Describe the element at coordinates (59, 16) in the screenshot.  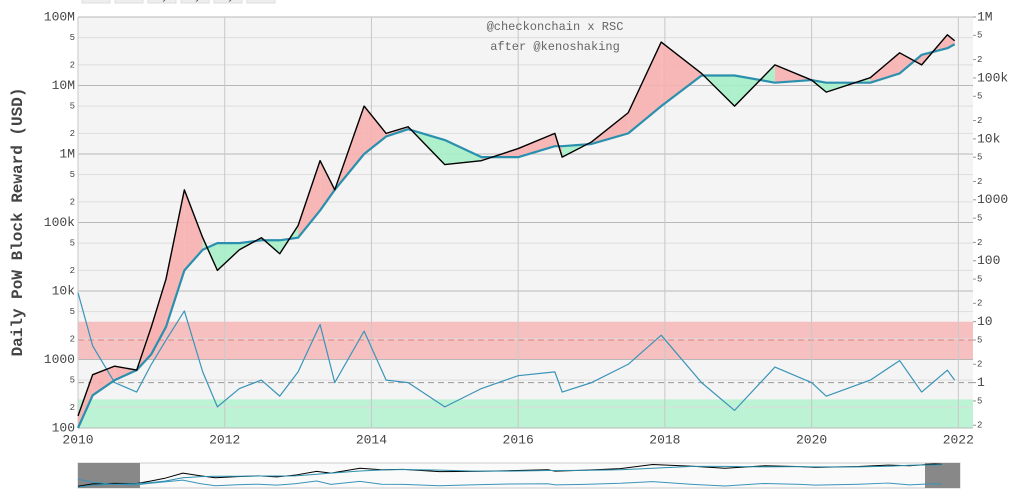
I see `y-tick-label: 100M` at that location.